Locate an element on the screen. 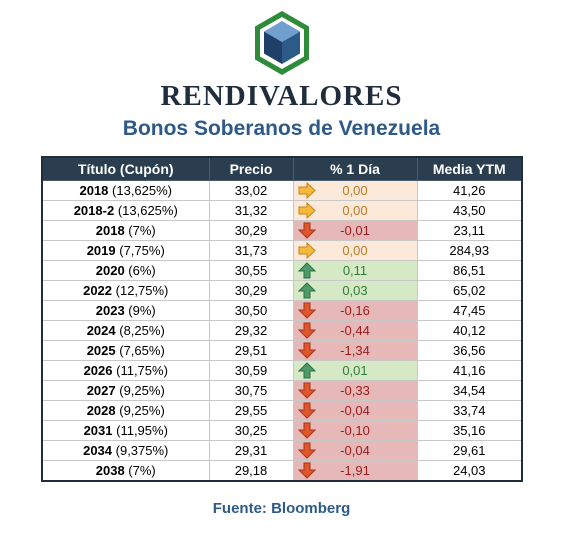 The image size is (563, 539). bond-change: -0,44 is located at coordinates (355, 330).